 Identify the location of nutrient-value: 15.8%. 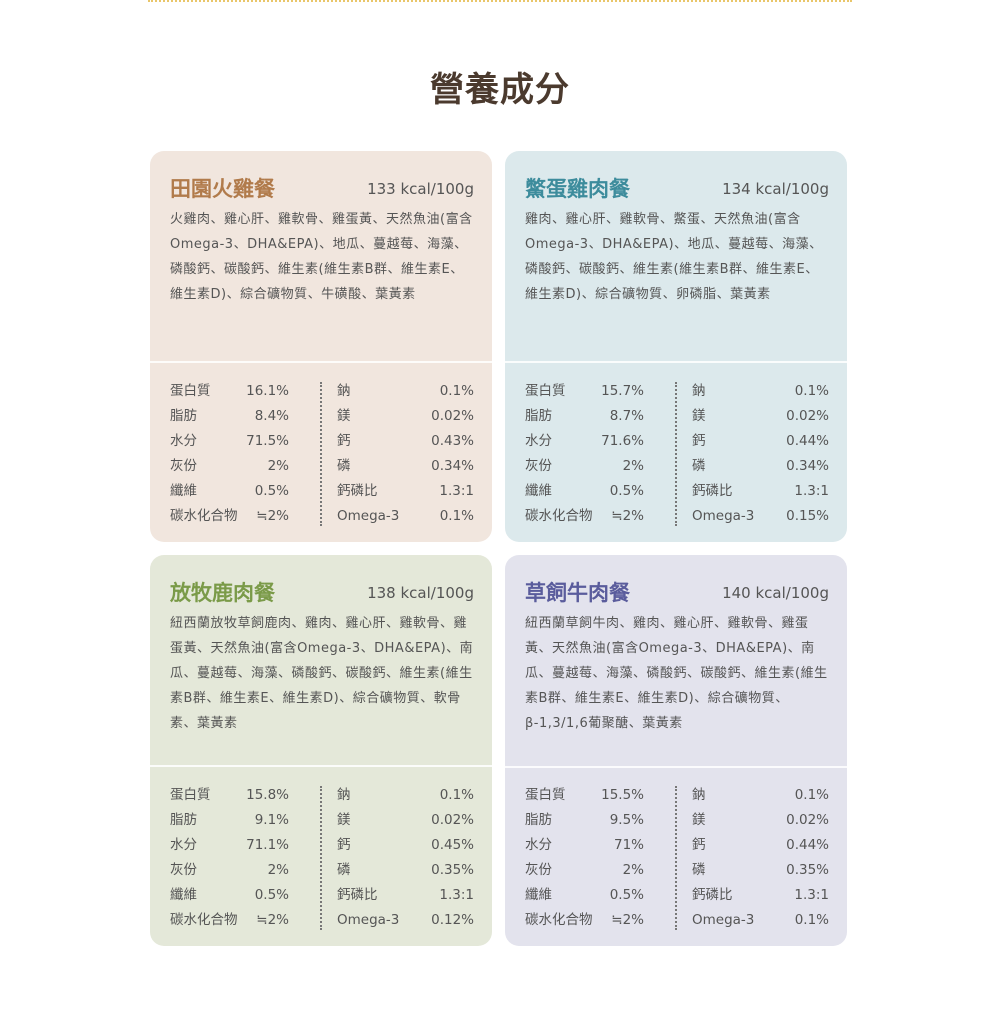
(267, 795).